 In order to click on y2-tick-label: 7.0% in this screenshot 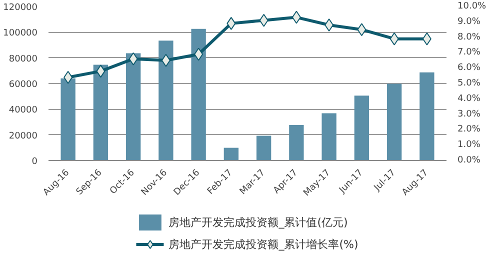, I will do `click(469, 53)`.